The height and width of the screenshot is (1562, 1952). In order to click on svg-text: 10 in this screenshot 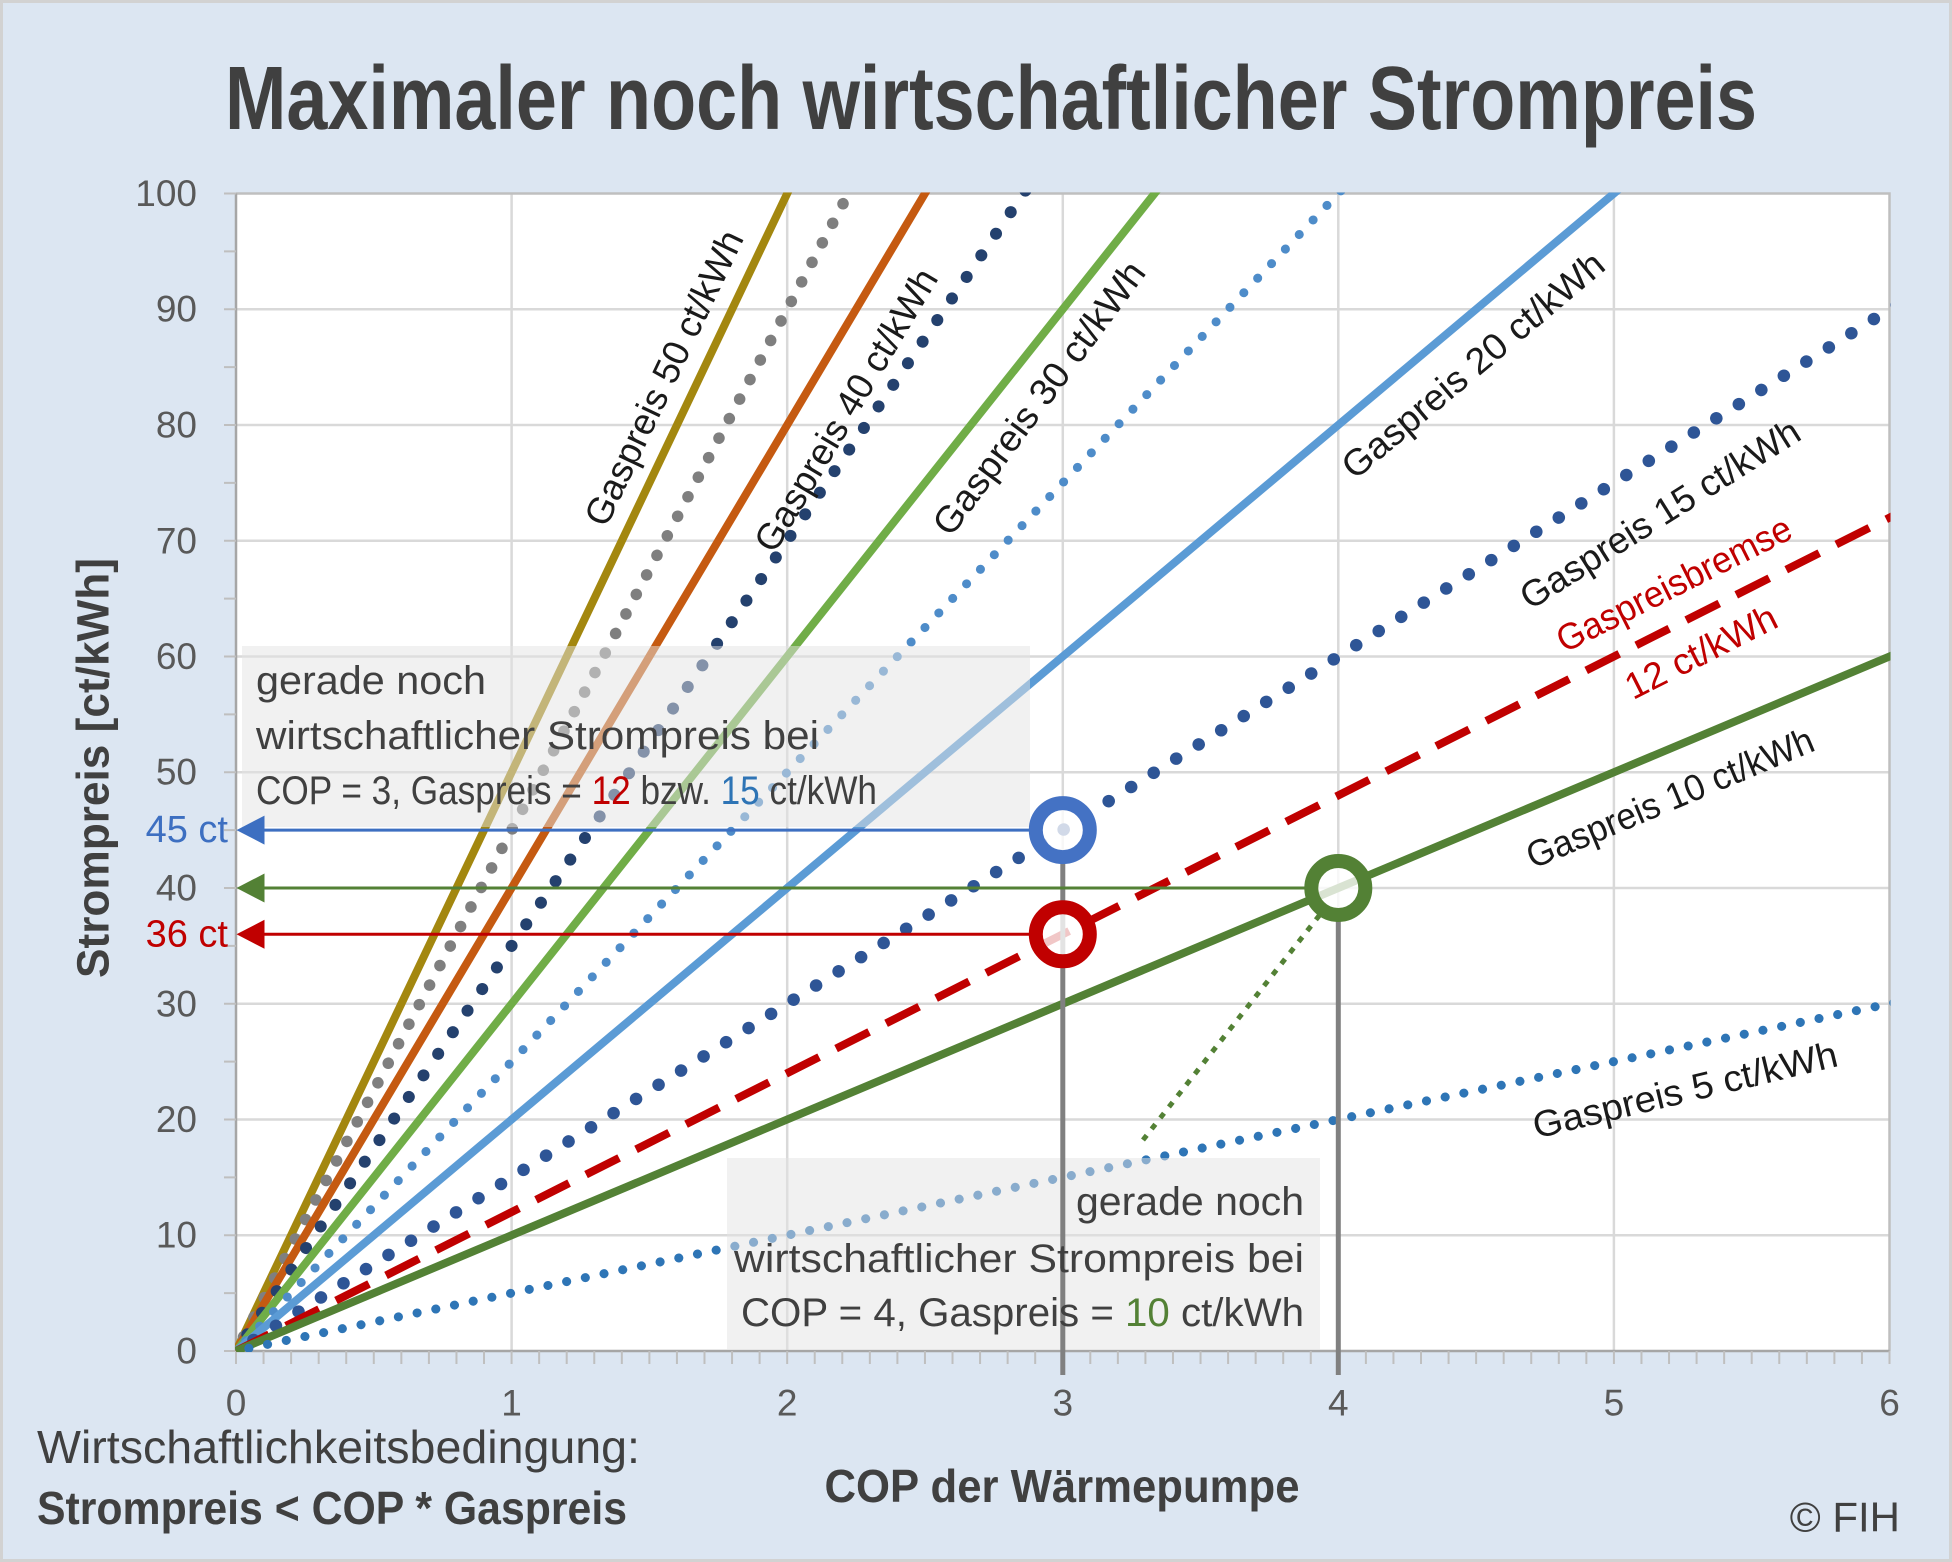, I will do `click(176, 1235)`.